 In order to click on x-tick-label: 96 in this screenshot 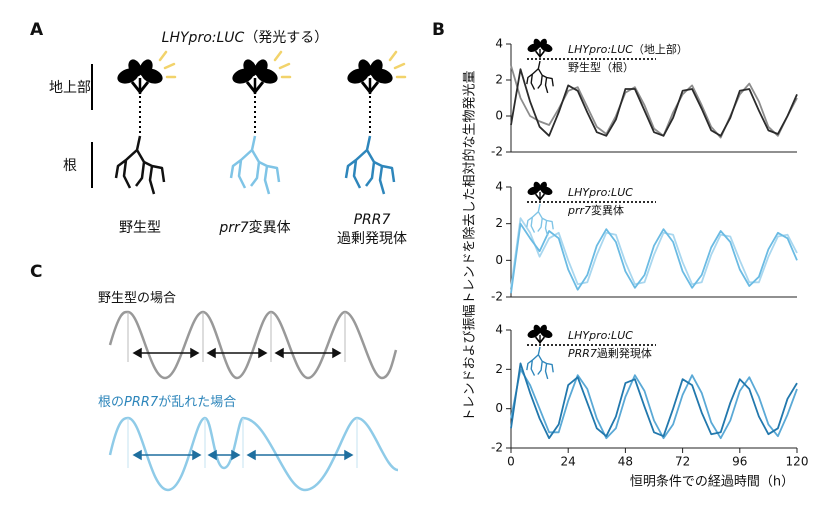, I will do `click(739, 462)`.